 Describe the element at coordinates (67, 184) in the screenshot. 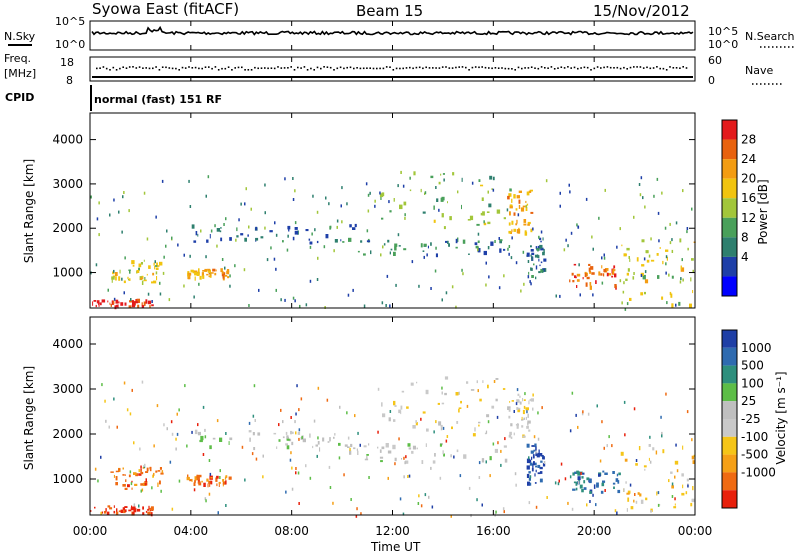

I see `y-tick-label: 3000` at that location.